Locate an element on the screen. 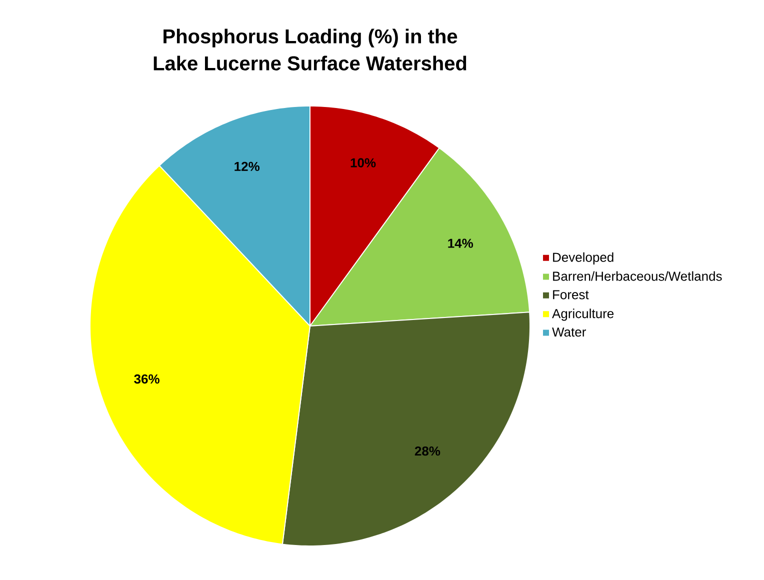 The width and height of the screenshot is (764, 580). data-label: 28% is located at coordinates (427, 451).